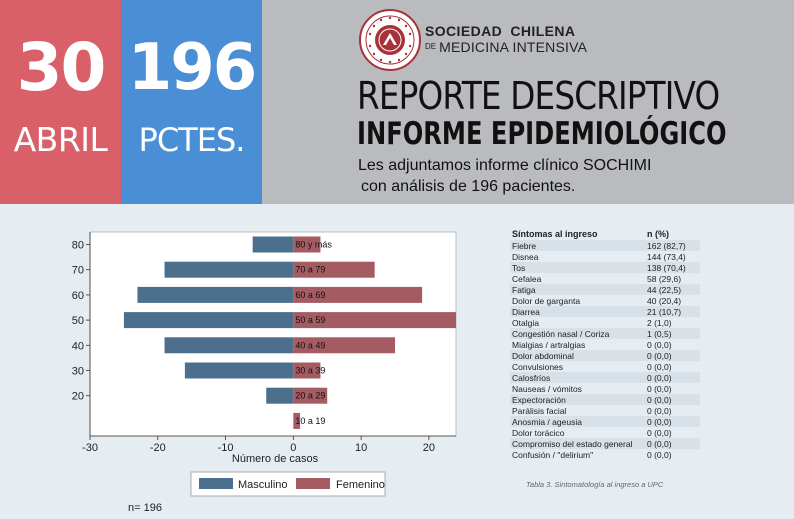 The image size is (794, 519). I want to click on age-group-label: 60 a 69, so click(310, 295).